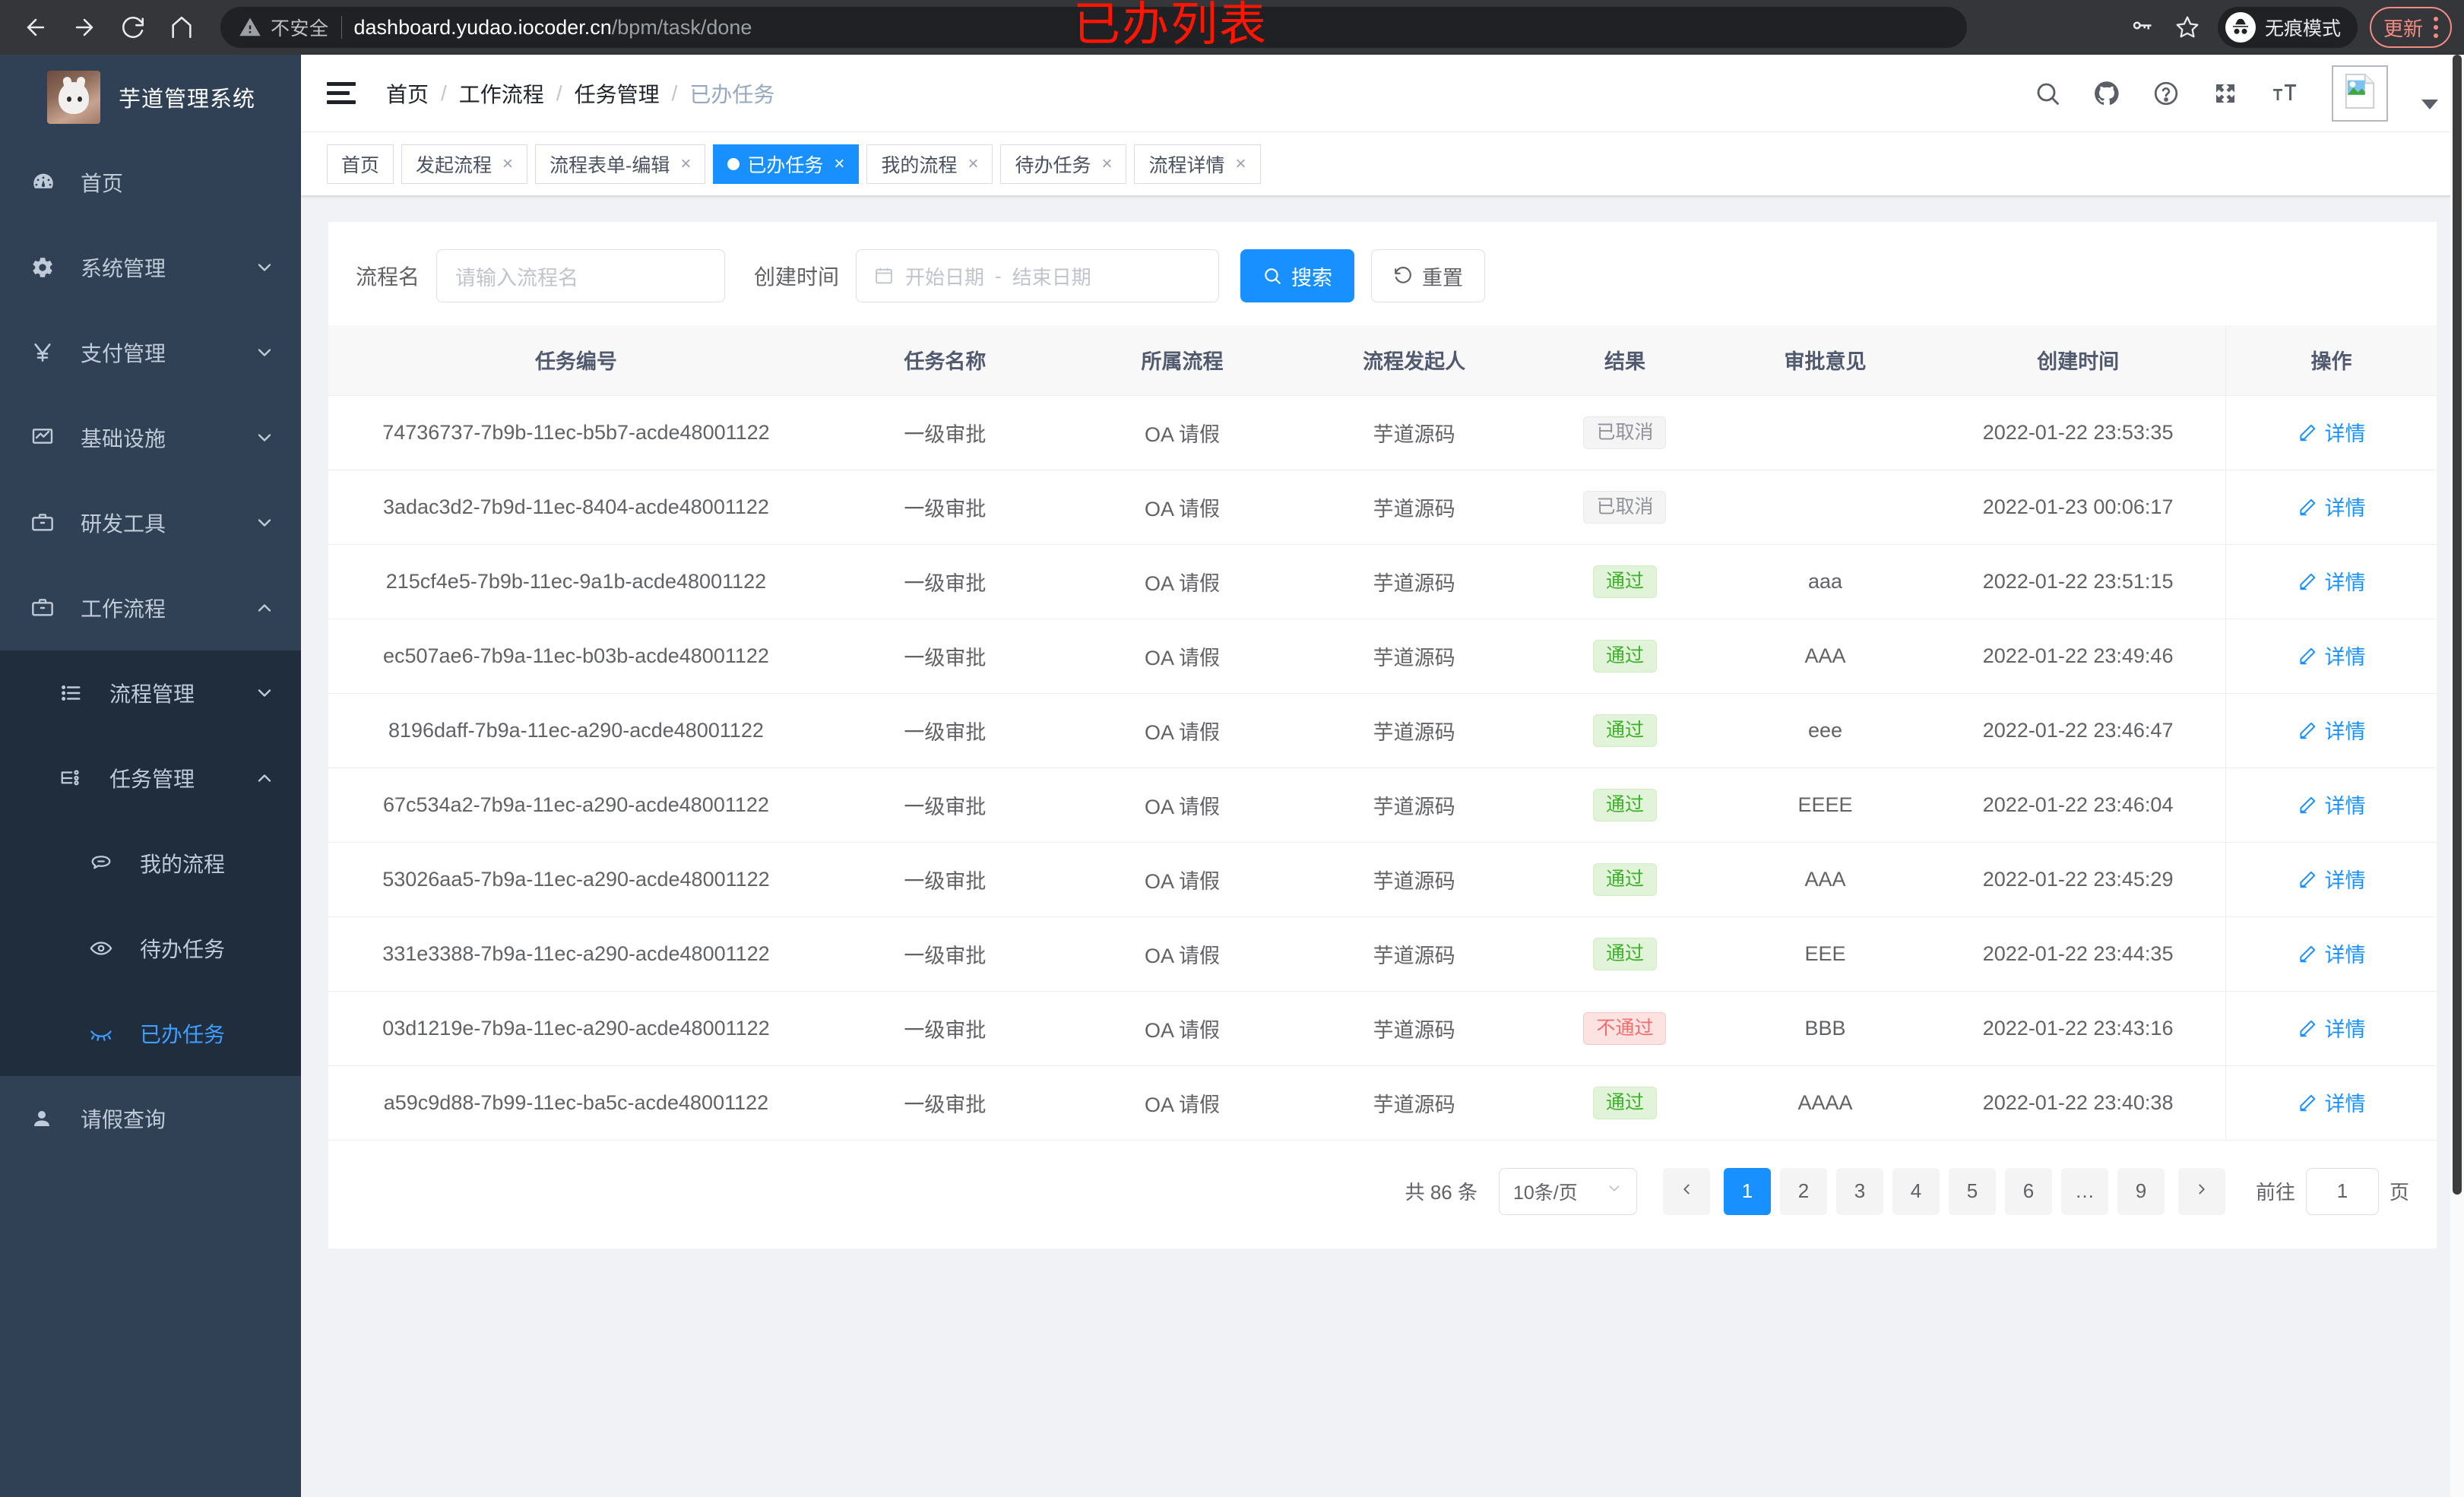 The width and height of the screenshot is (2464, 1497). I want to click on sidebar-item-label: 支付管理, so click(123, 354).